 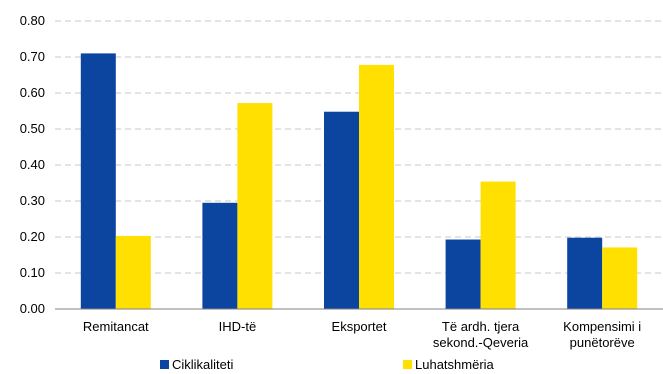 What do you see at coordinates (238, 326) in the screenshot?
I see `category-label: IHD-të` at bounding box center [238, 326].